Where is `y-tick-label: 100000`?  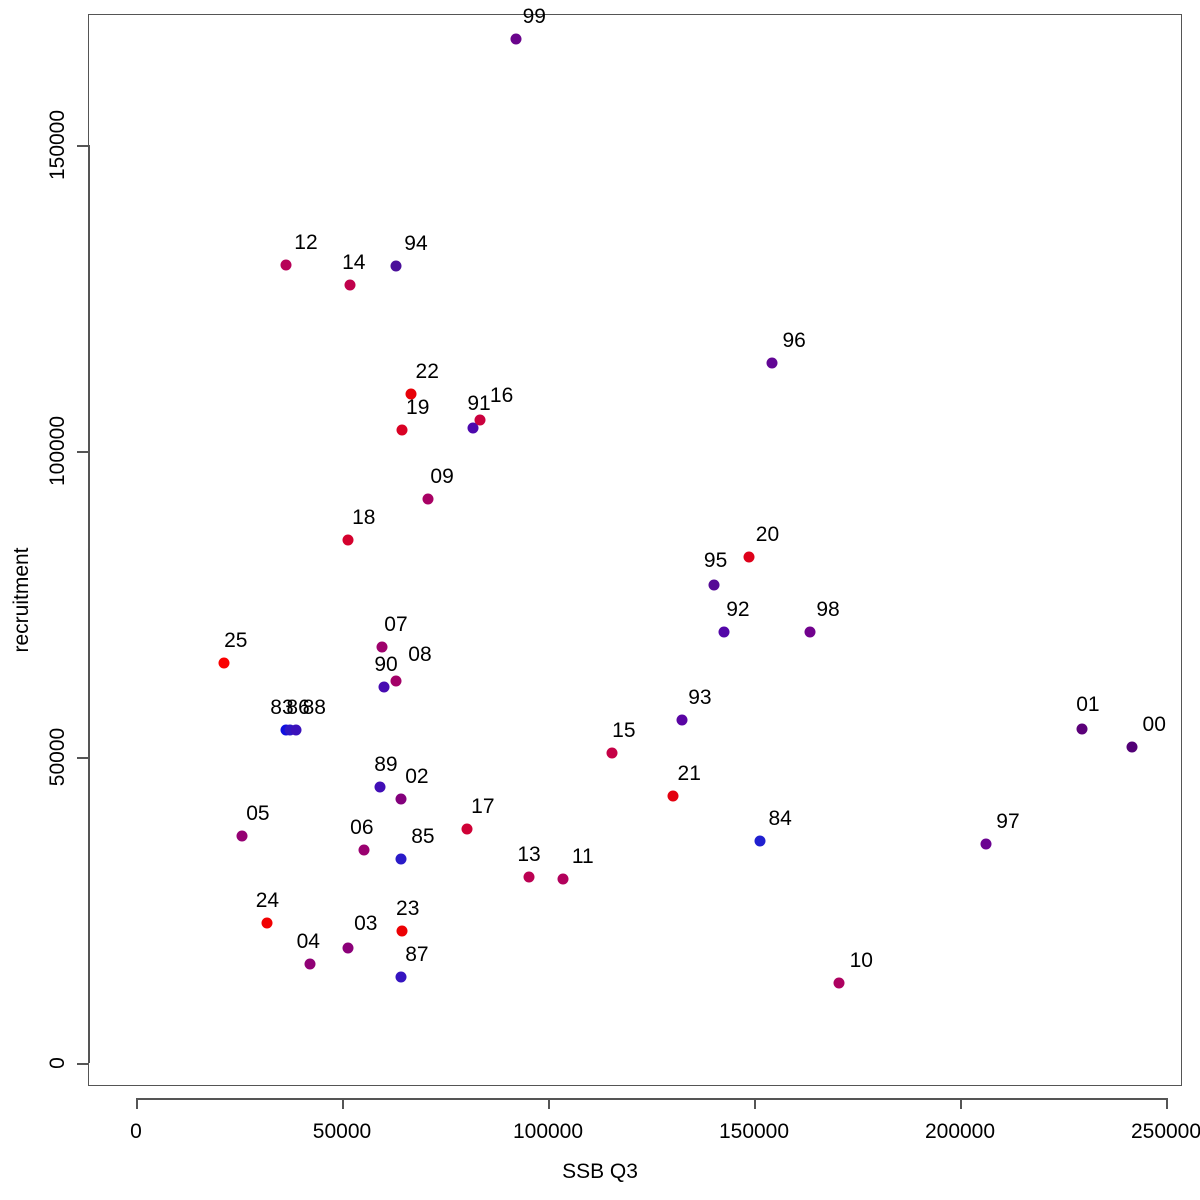 y-tick-label: 100000 is located at coordinates (57, 451).